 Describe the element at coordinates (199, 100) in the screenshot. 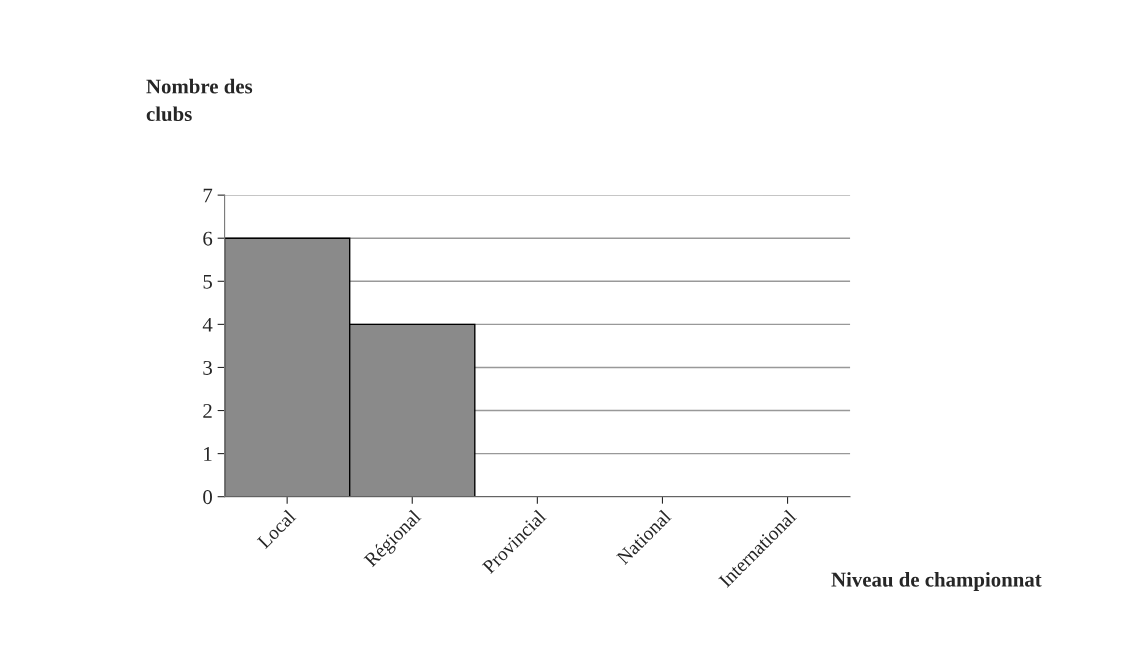

I see `y-axis-title: Nombre des clubs` at that location.